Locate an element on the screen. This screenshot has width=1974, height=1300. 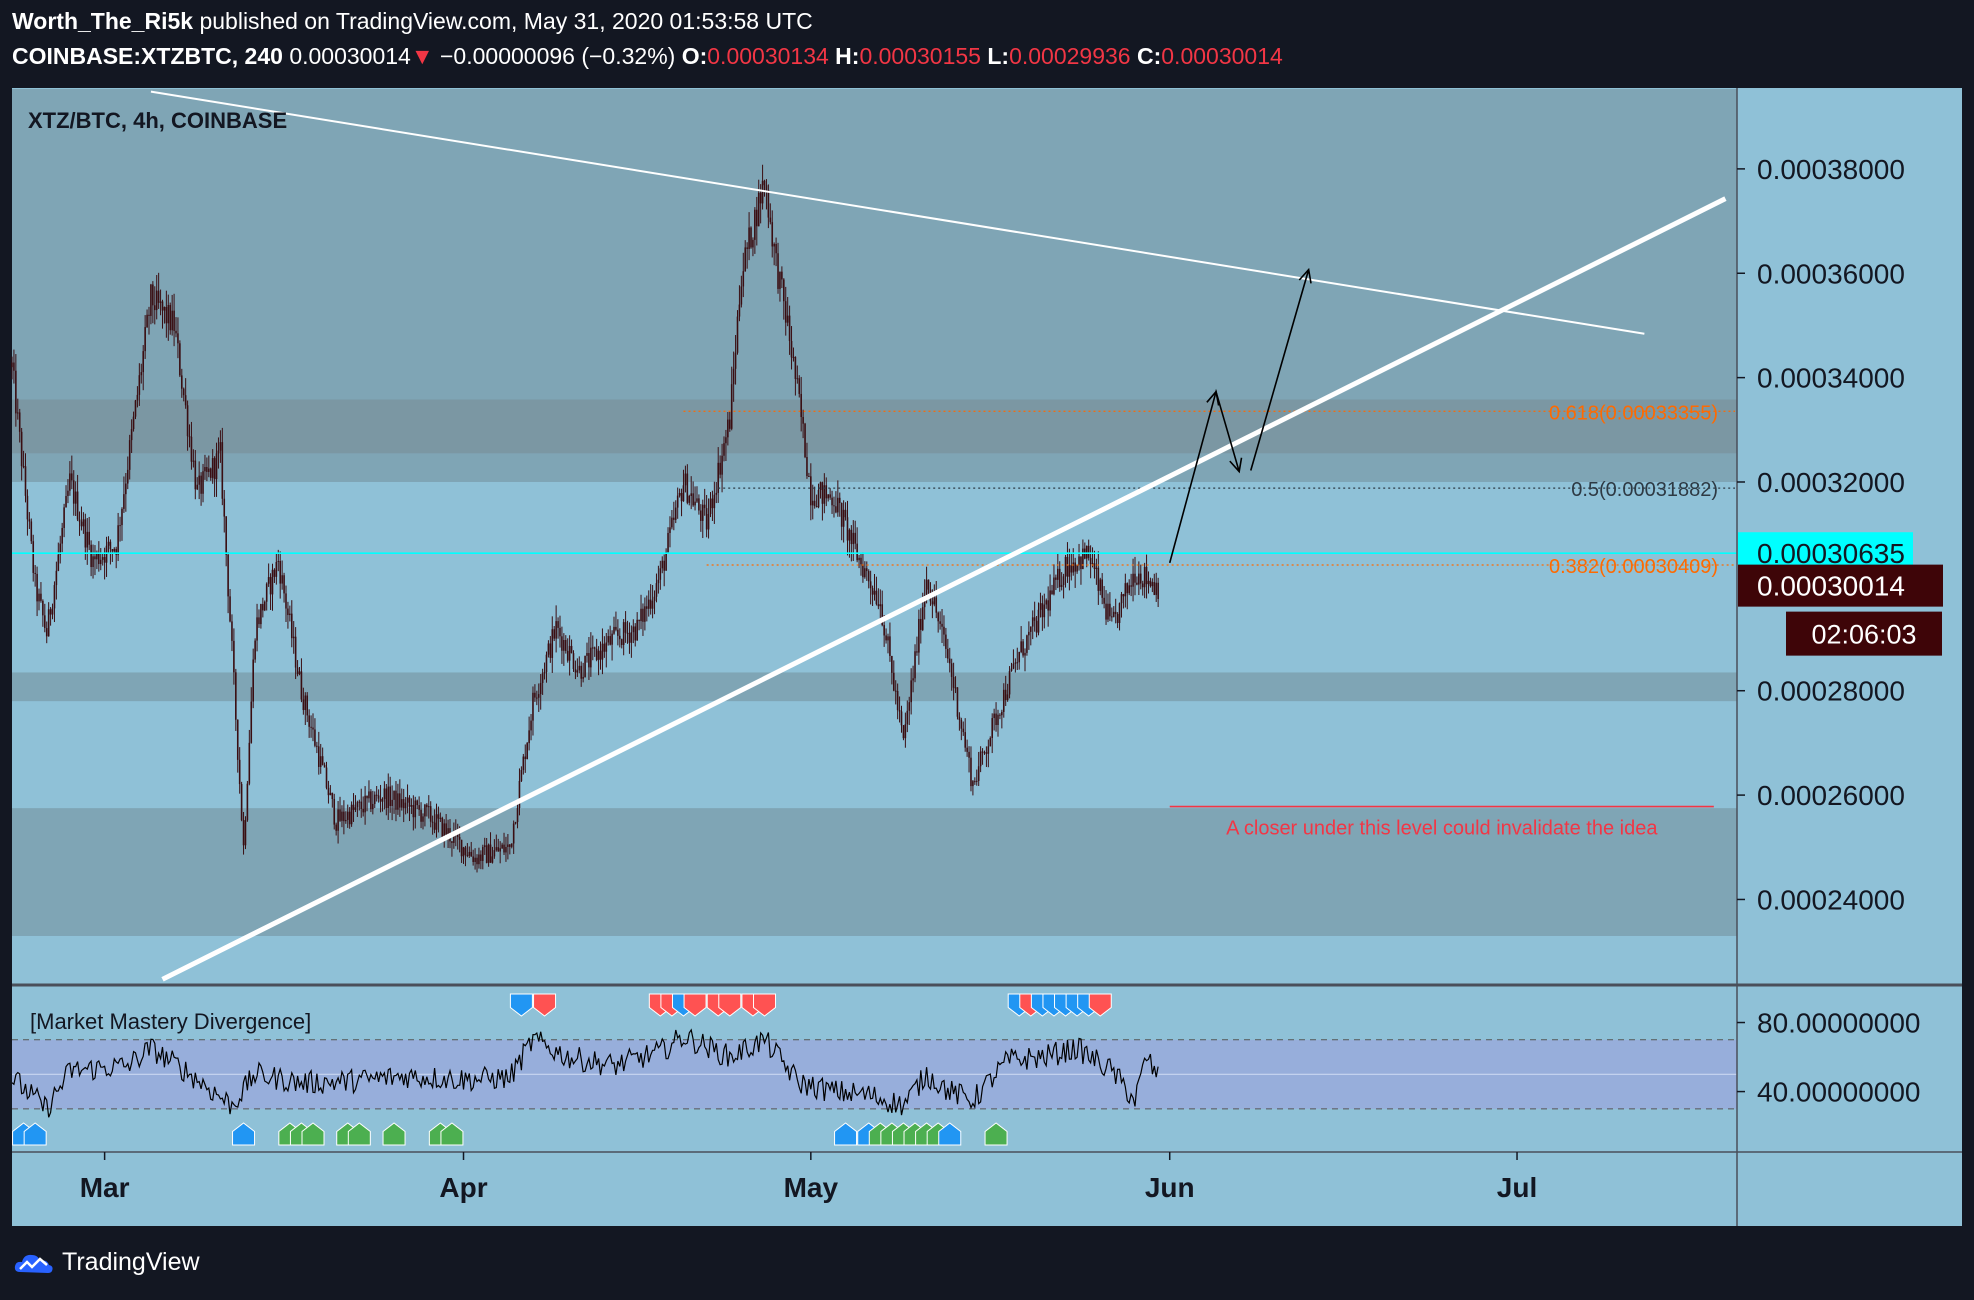
author-name: Worth_The_Ri5k is located at coordinates (103, 21).